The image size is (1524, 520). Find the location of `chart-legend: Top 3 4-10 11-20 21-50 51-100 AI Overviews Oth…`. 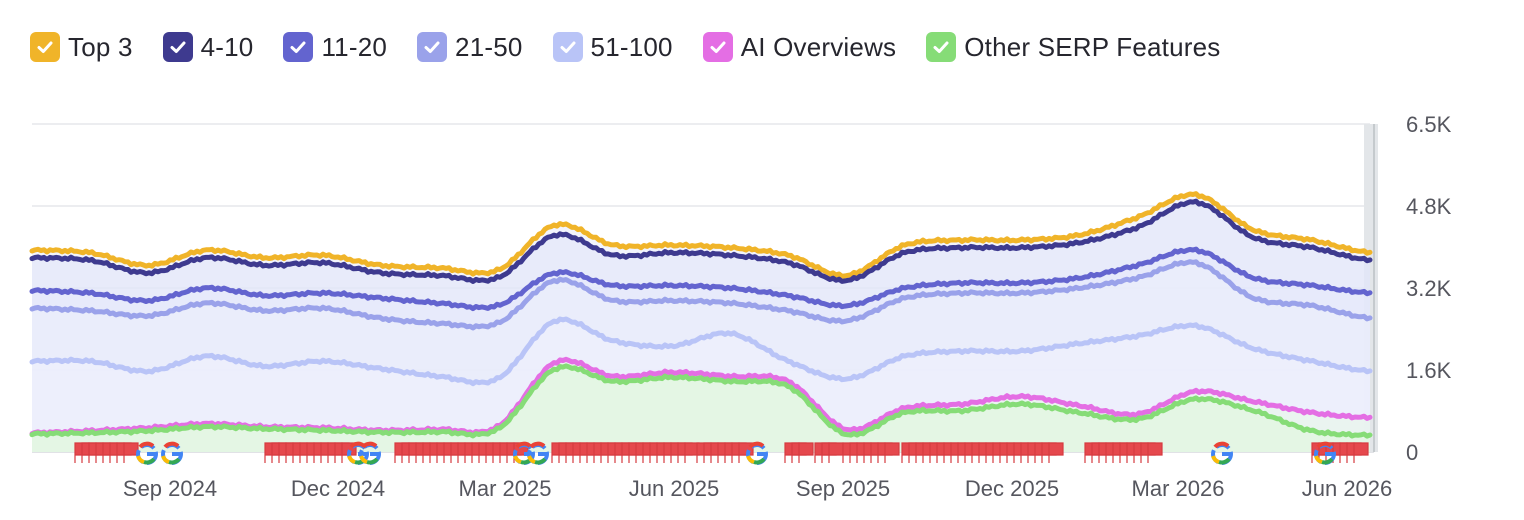

chart-legend: Top 3 4-10 11-20 21-50 51-100 AI Overviews Oth… is located at coordinates (640, 47).